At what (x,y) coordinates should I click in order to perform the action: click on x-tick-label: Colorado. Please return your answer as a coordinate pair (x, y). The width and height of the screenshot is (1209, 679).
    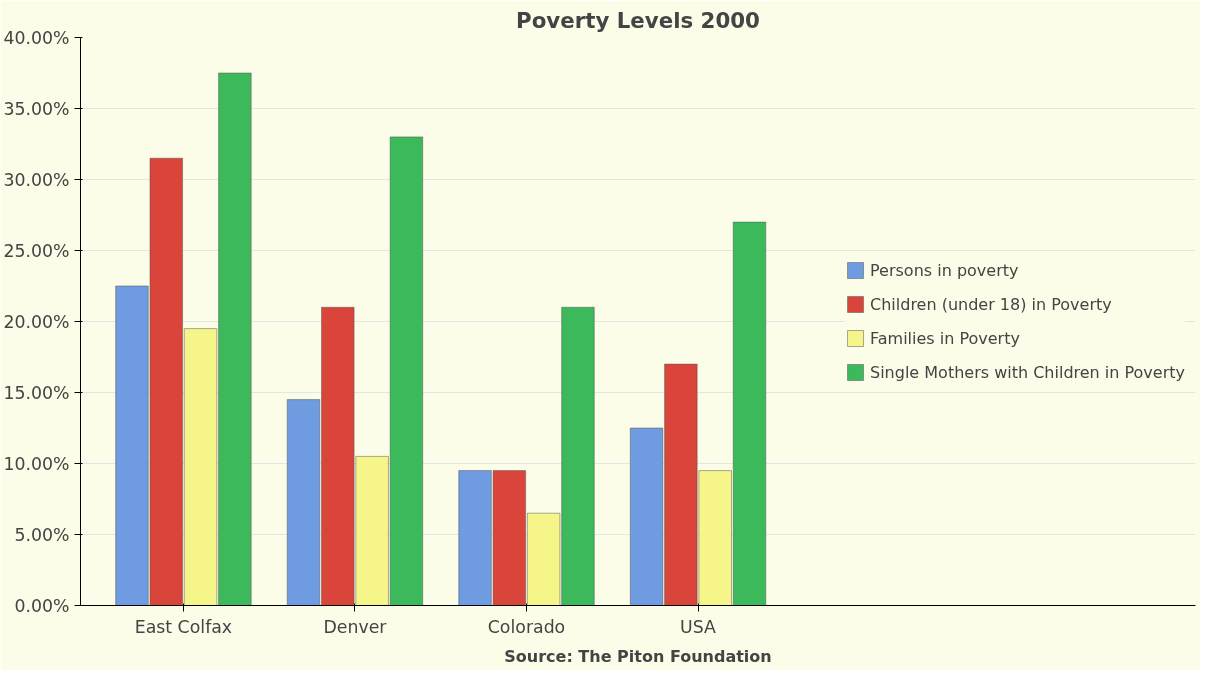
    Looking at the image, I should click on (526, 626).